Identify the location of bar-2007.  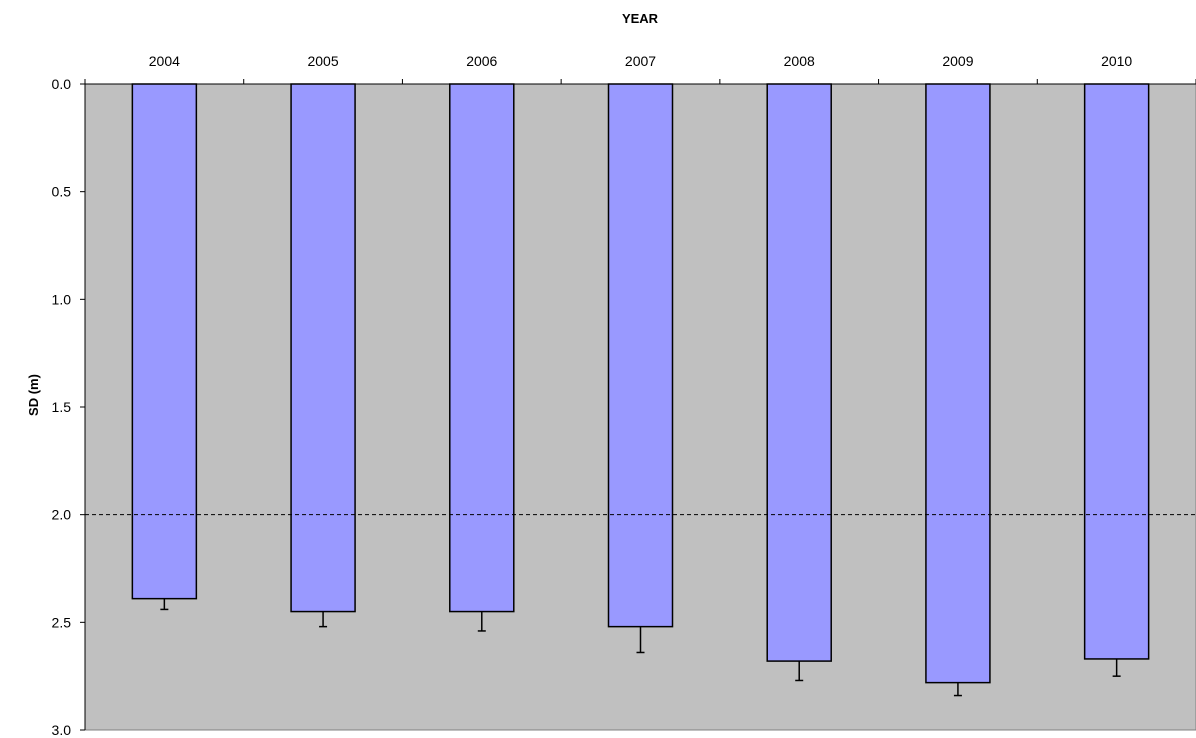
(640, 355).